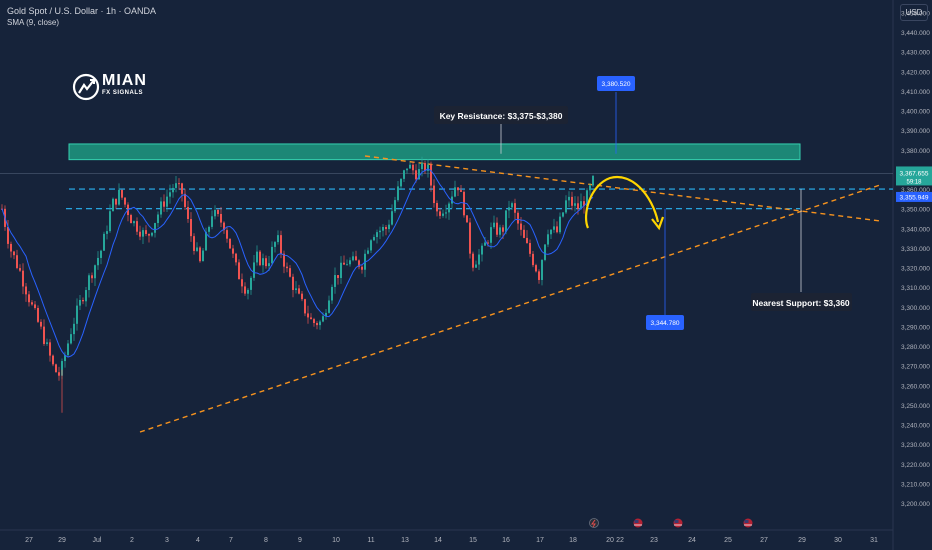 Image resolution: width=932 pixels, height=550 pixels. I want to click on x-tick-label: 4, so click(198, 540).